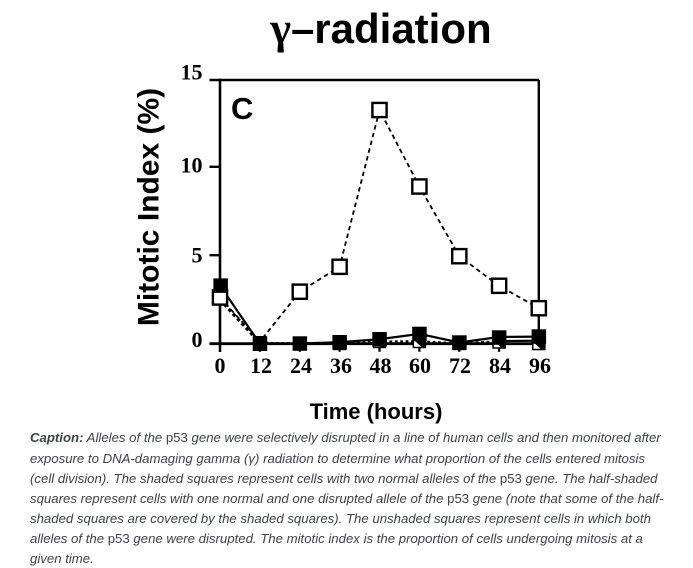 The width and height of the screenshot is (693, 568). What do you see at coordinates (301, 365) in the screenshot?
I see `svg-text: 24` at bounding box center [301, 365].